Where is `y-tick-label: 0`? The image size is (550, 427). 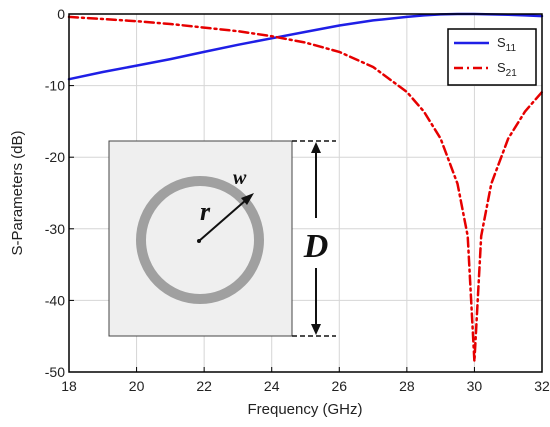
y-tick-label: 0 is located at coordinates (61, 14).